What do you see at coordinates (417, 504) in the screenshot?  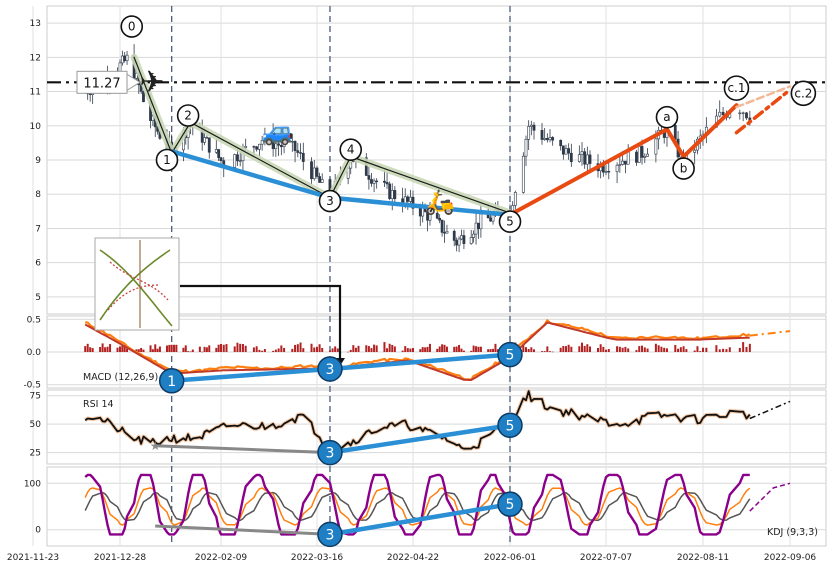 I see `kdj-j-line` at bounding box center [417, 504].